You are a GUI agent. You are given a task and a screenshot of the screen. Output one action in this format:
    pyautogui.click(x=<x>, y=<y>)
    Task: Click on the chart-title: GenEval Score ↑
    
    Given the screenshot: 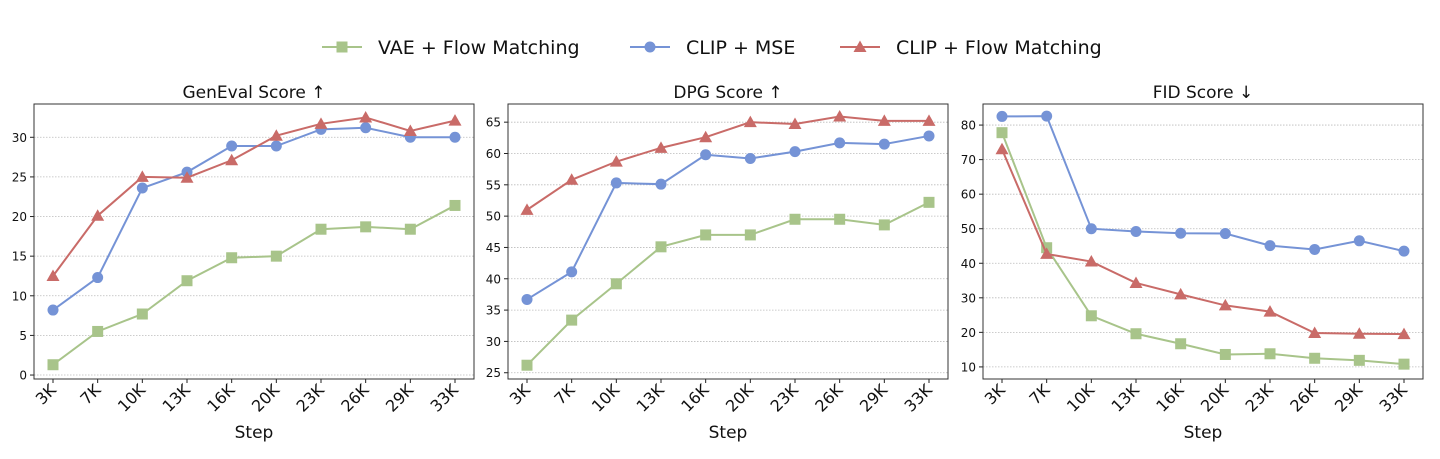 What is the action you would take?
    pyautogui.click(x=253, y=93)
    